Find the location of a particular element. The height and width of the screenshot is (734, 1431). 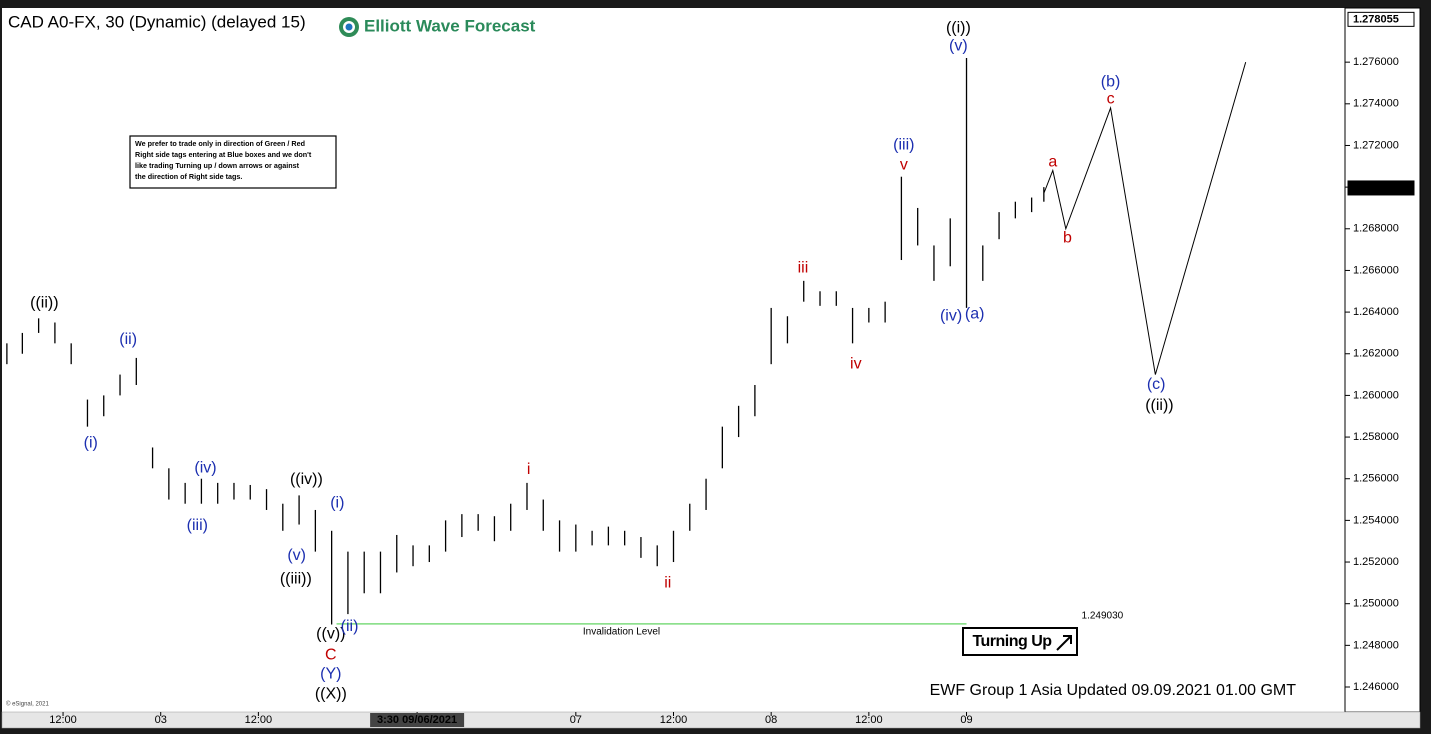

wave-label: (Y) is located at coordinates (330, 673).